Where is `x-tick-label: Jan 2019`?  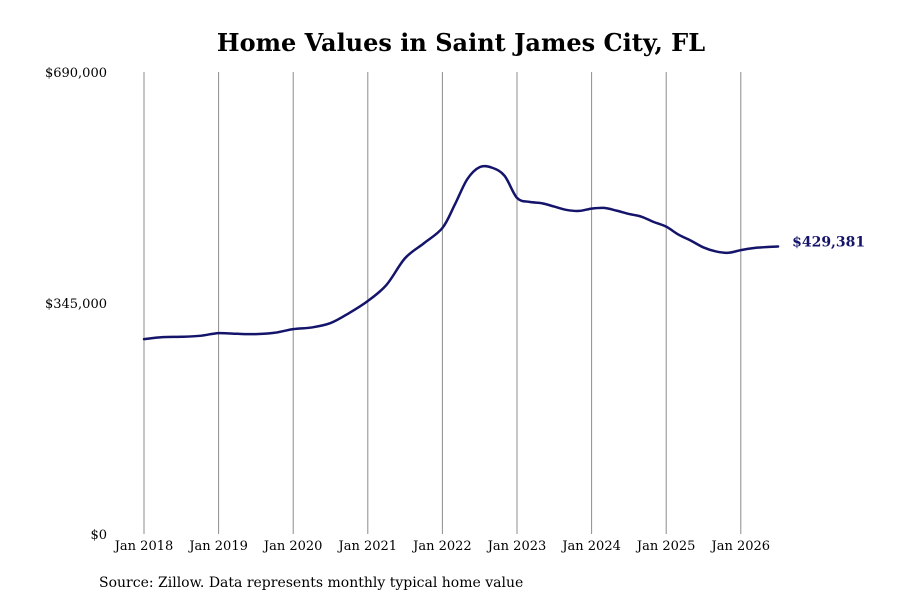
x-tick-label: Jan 2019 is located at coordinates (217, 546).